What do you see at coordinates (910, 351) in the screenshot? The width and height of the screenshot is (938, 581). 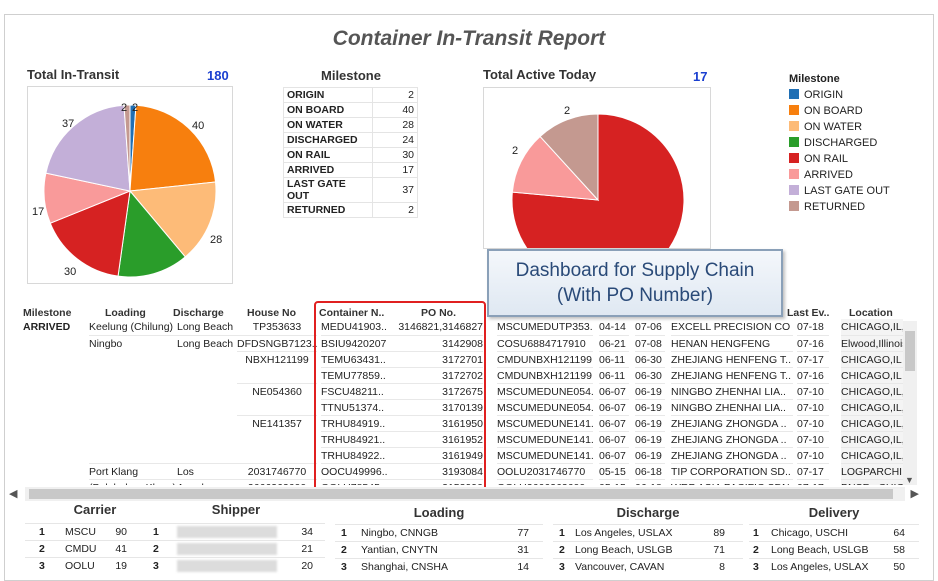 I see `vertical-scroll-thumb` at bounding box center [910, 351].